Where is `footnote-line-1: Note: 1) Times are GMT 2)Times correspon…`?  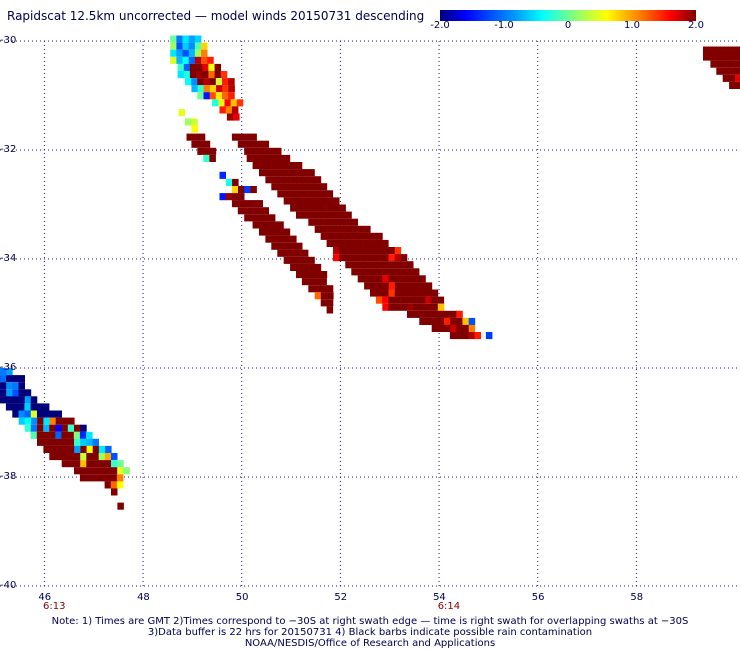 footnote-line-1: Note: 1) Times are GMT 2)Times correspon… is located at coordinates (370, 621).